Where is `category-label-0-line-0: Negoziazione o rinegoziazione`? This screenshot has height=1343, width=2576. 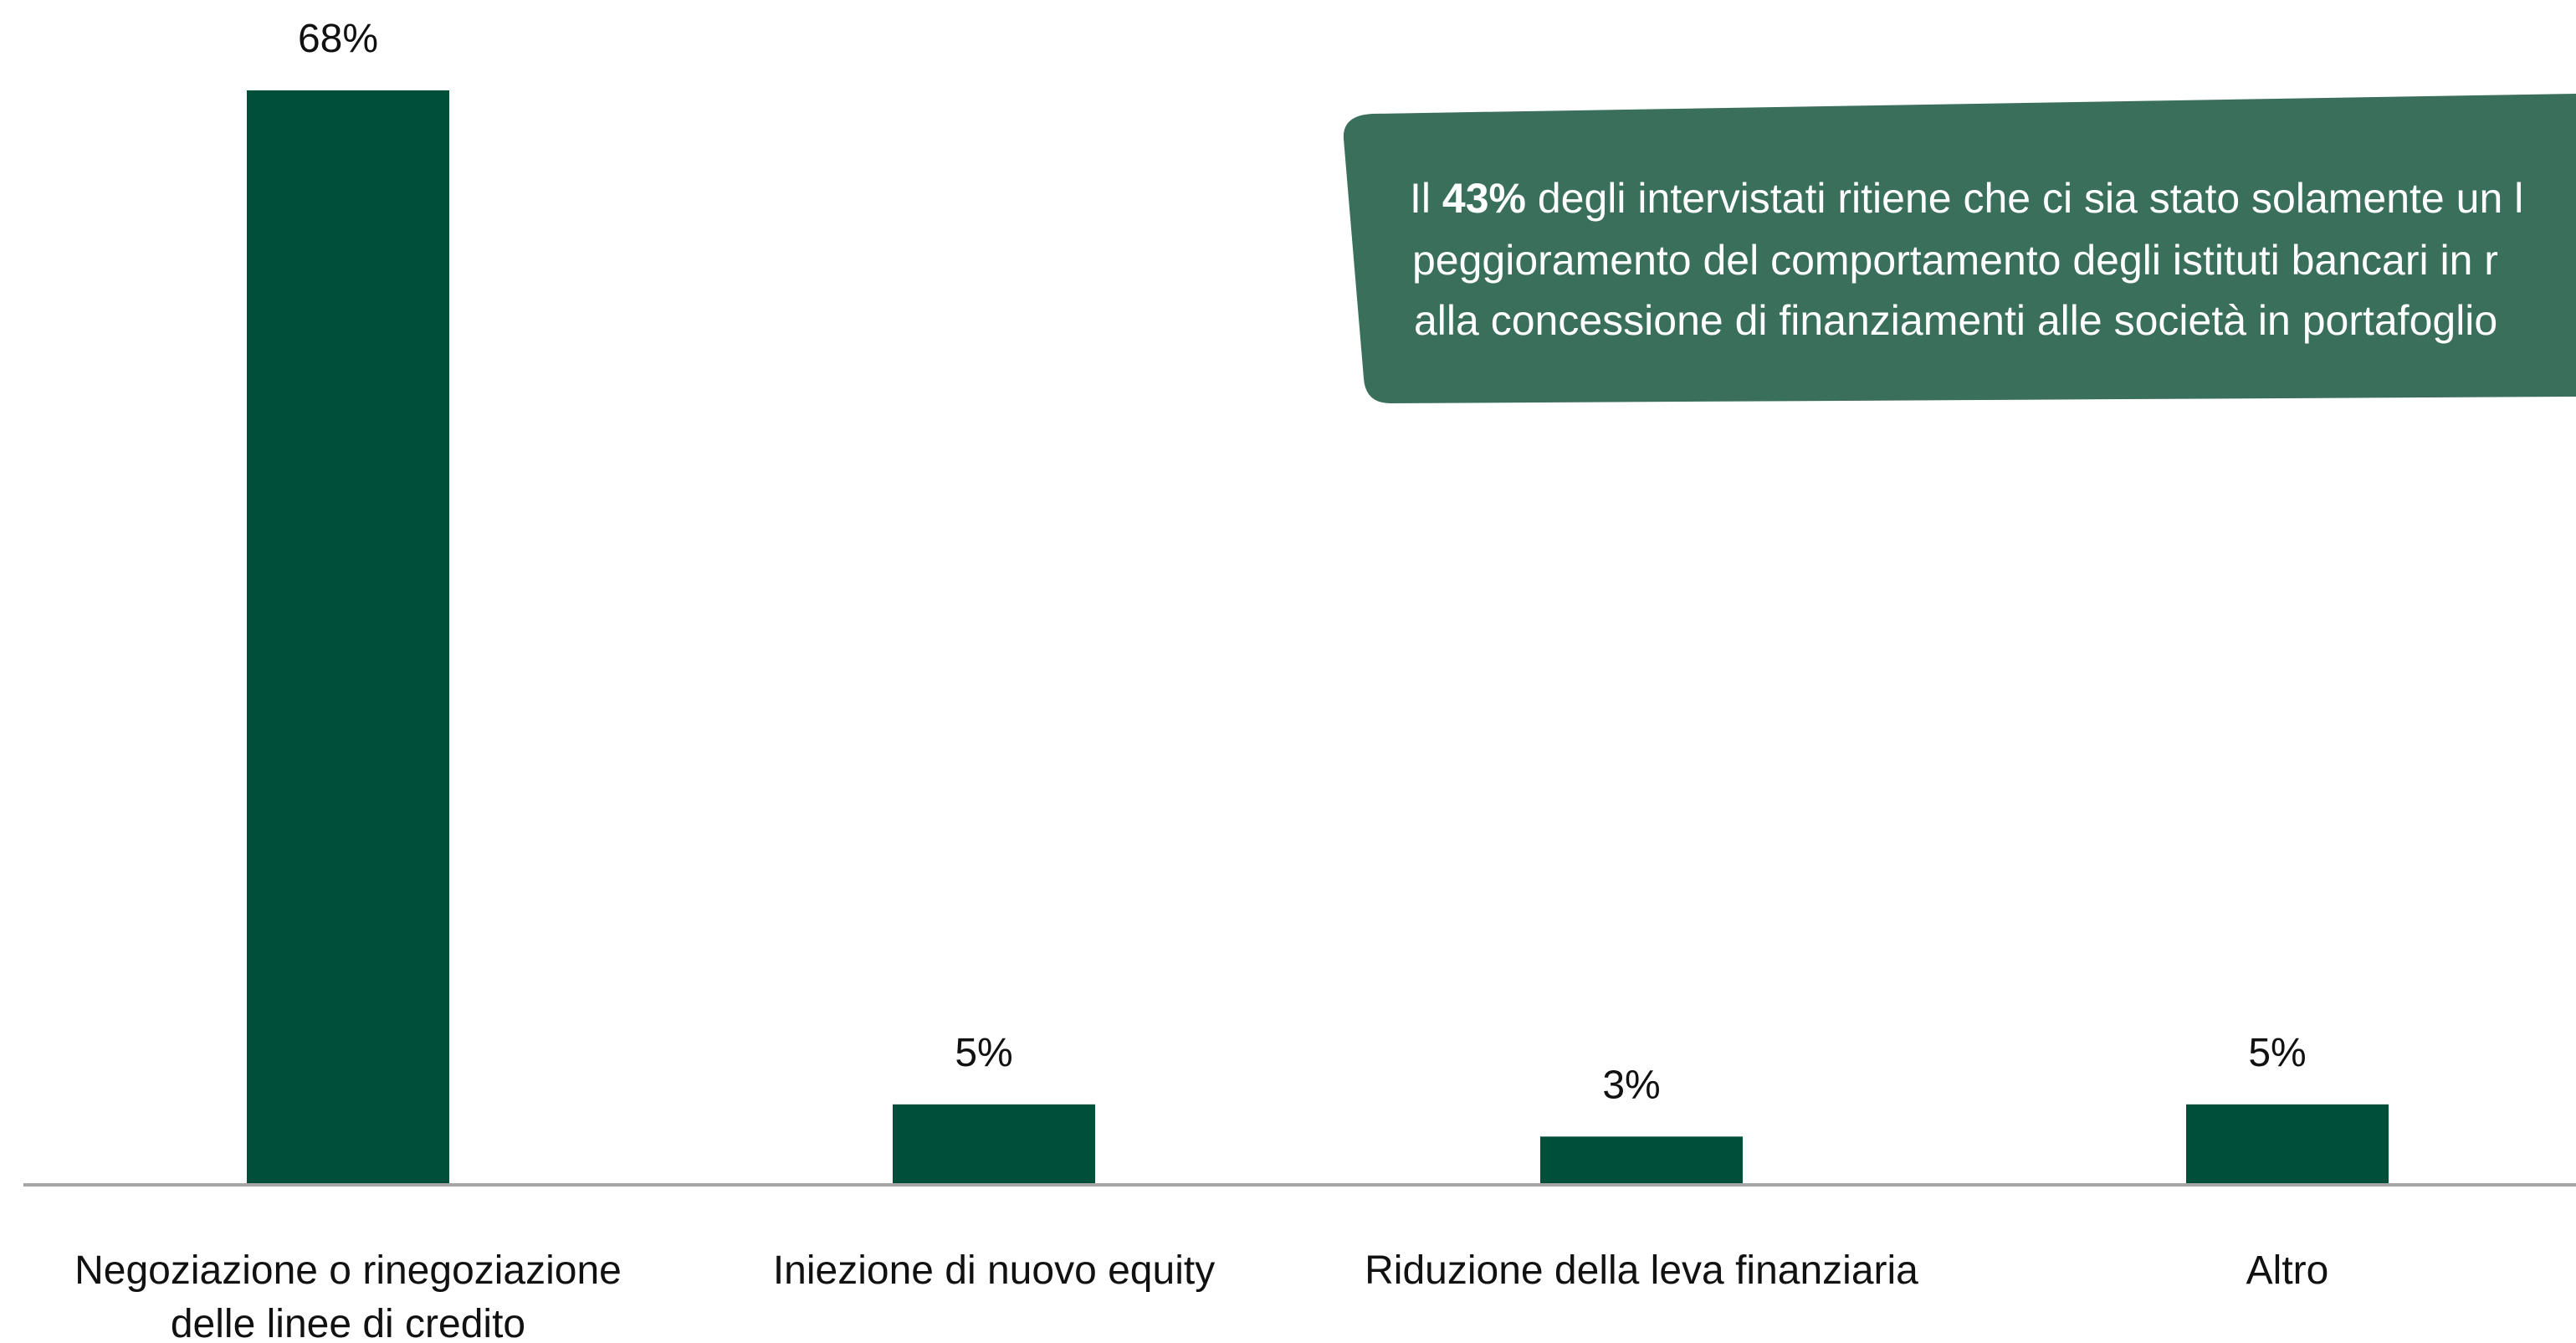 category-label-0-line-0: Negoziazione o rinegoziazione is located at coordinates (348, 1270).